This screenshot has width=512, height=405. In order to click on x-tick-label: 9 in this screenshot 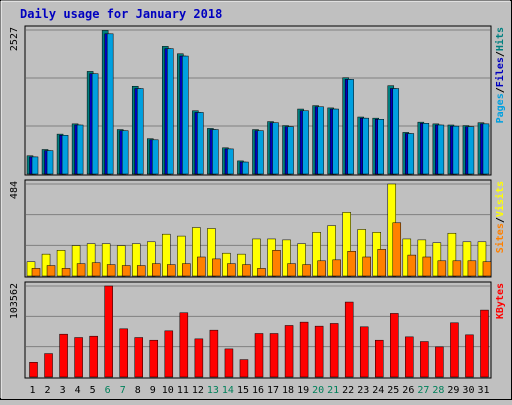, I will do `click(153, 390)`.